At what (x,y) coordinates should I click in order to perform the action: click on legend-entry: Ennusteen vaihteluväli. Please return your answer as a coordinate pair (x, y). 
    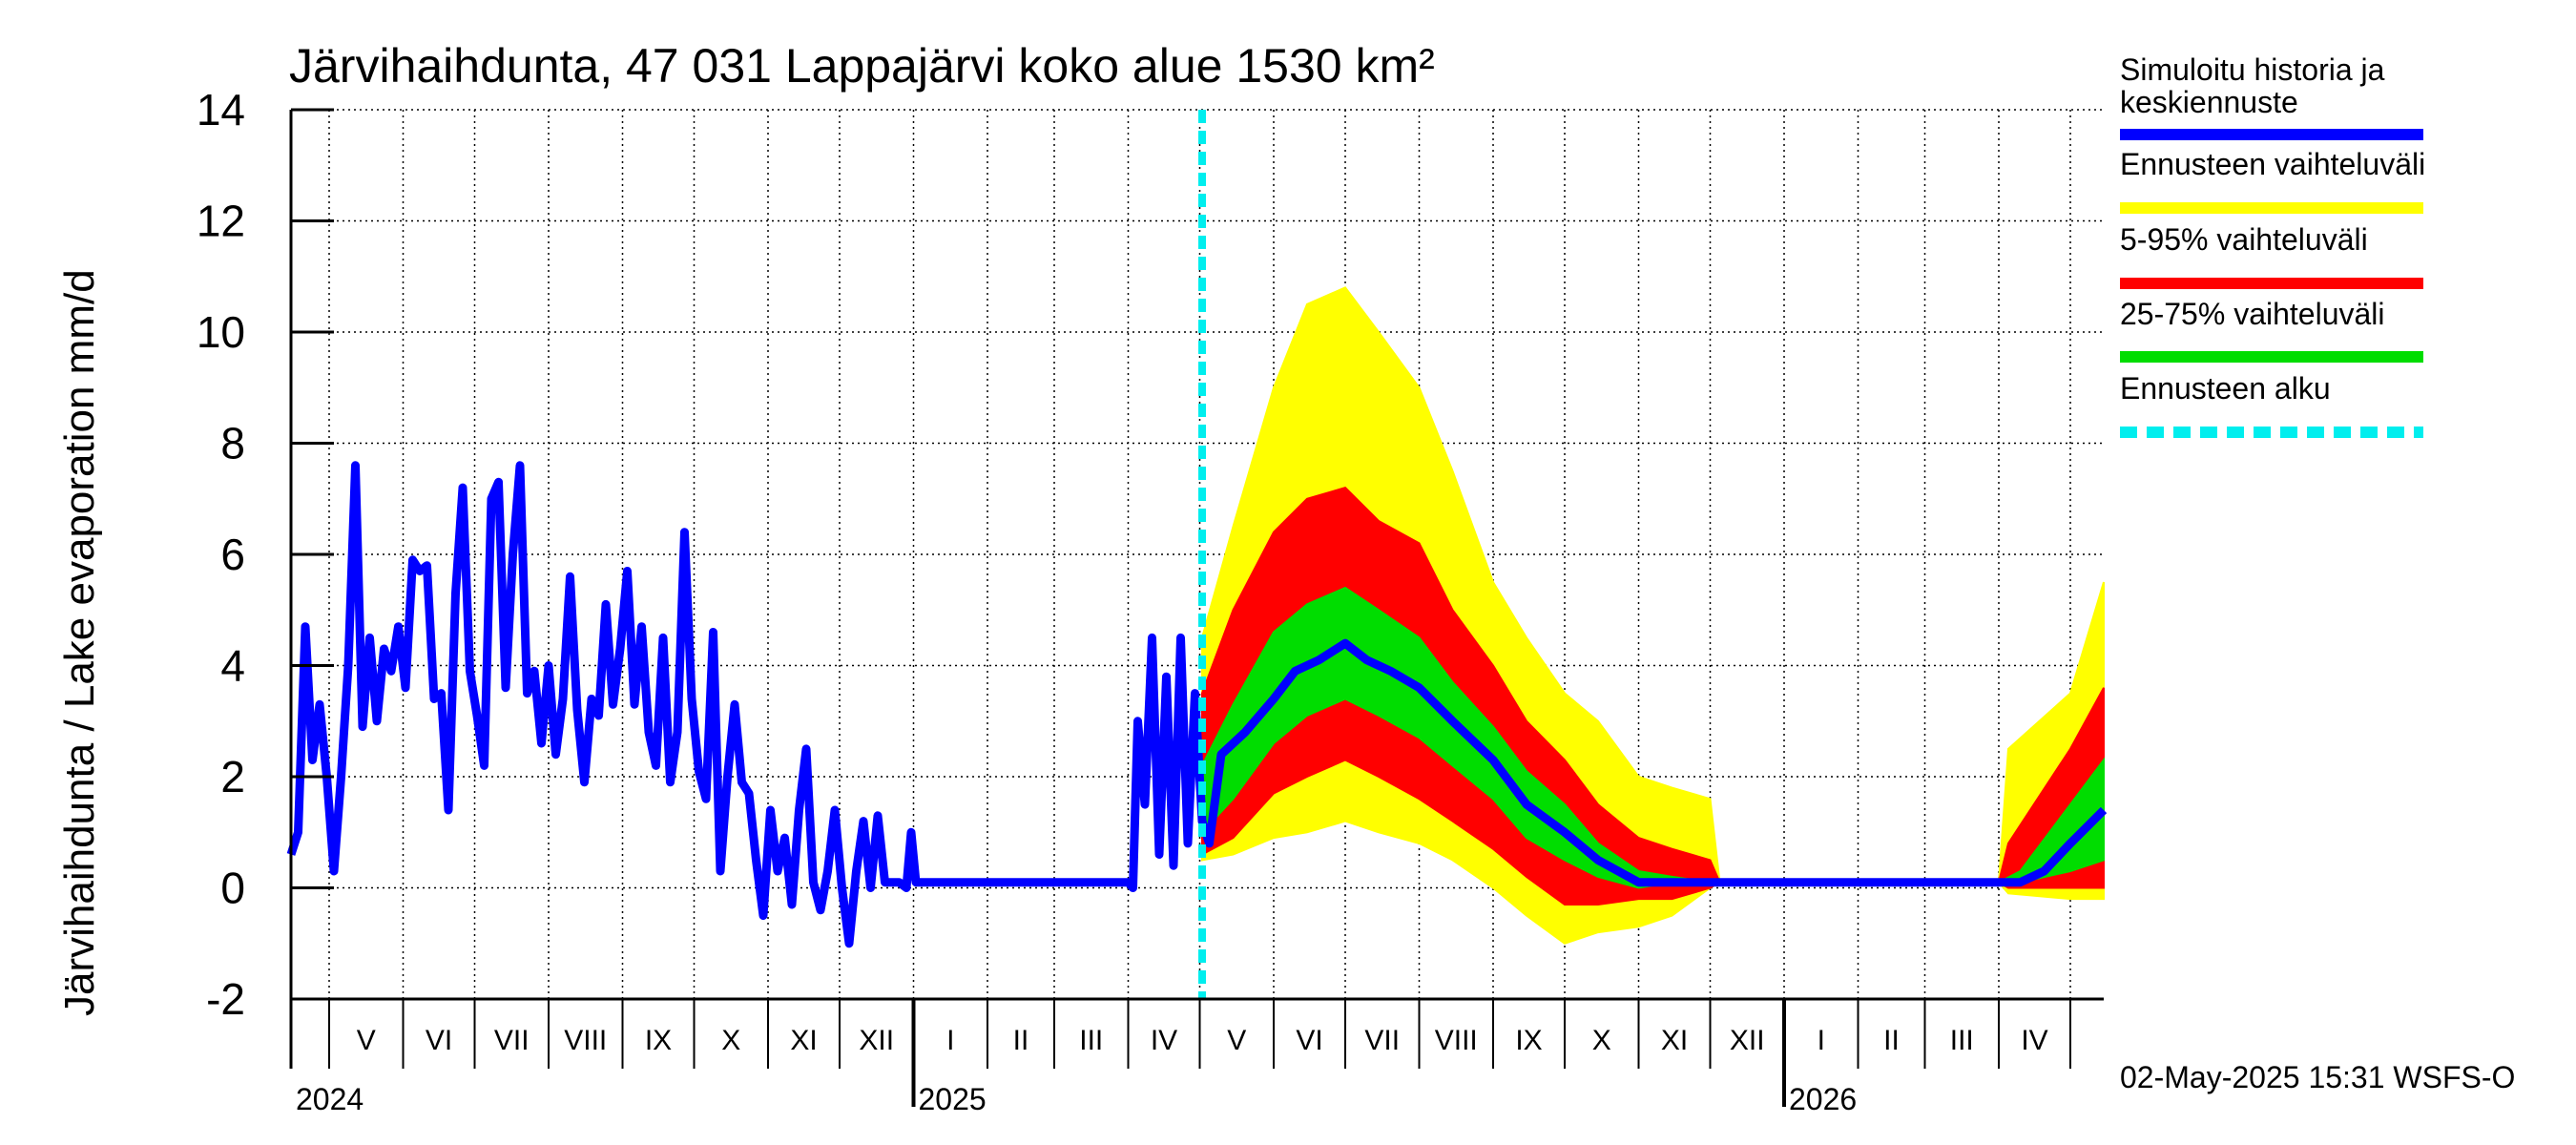
    Looking at the image, I should click on (2272, 180).